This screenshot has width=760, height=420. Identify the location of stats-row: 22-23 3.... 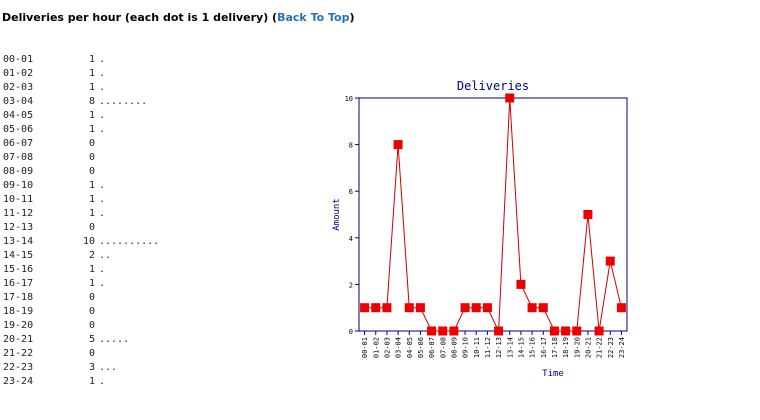
(81, 368).